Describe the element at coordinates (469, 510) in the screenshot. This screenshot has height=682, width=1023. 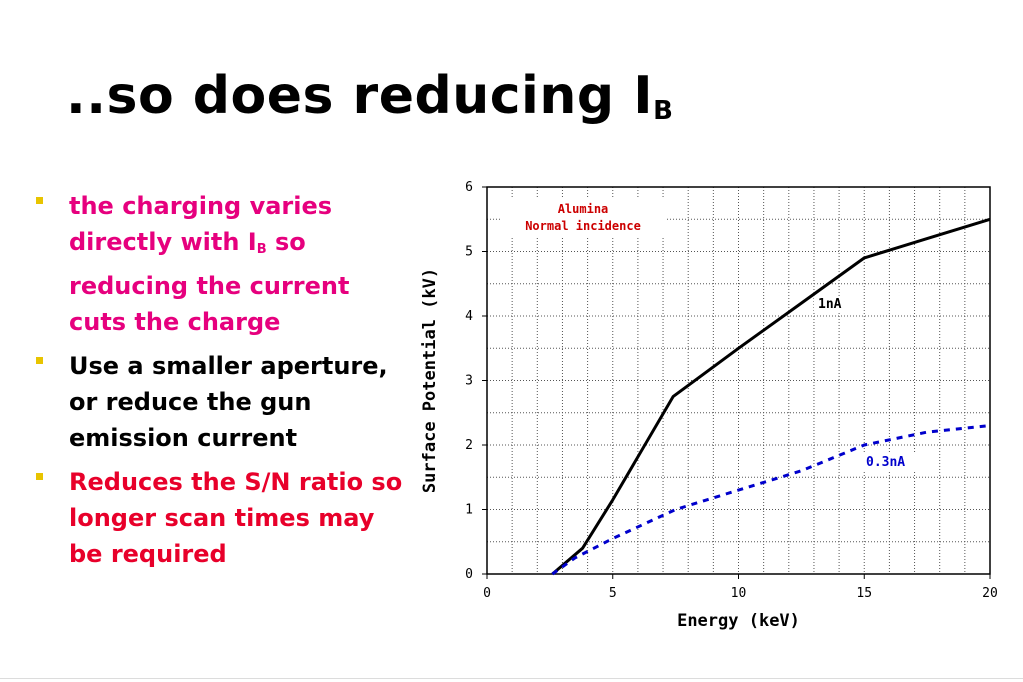
I see `y-tick-label: 1` at that location.